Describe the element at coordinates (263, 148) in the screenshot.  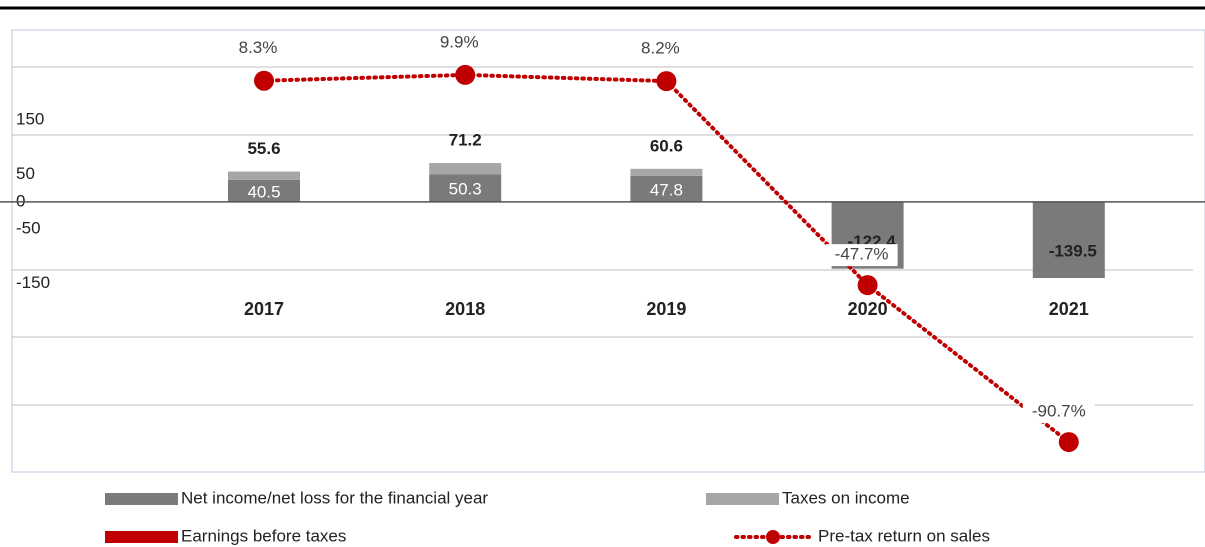
I see `ebt-label: 55.6` at that location.